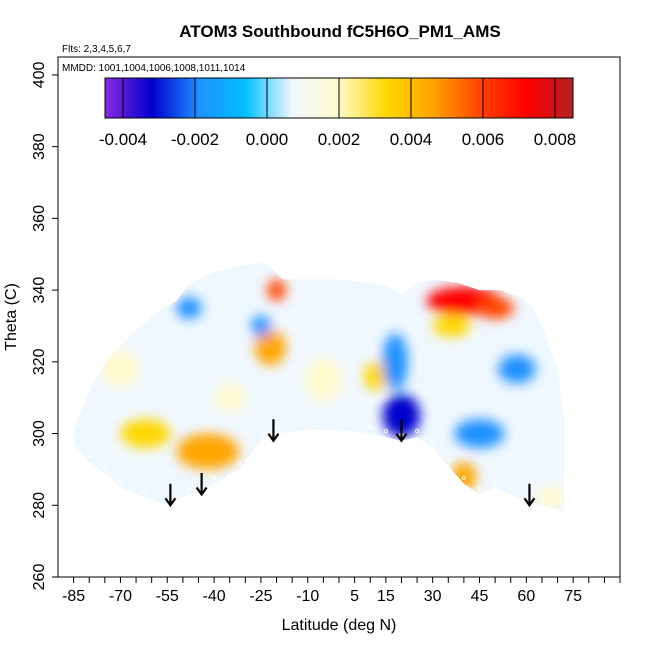  What do you see at coordinates (120, 596) in the screenshot?
I see `x-tick-label: -70` at bounding box center [120, 596].